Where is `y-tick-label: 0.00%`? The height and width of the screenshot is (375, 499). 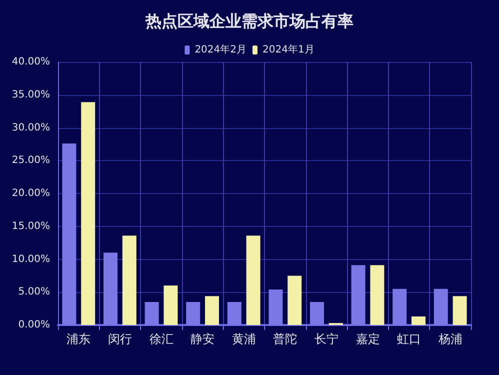 y-tick-label: 0.00% is located at coordinates (34, 325).